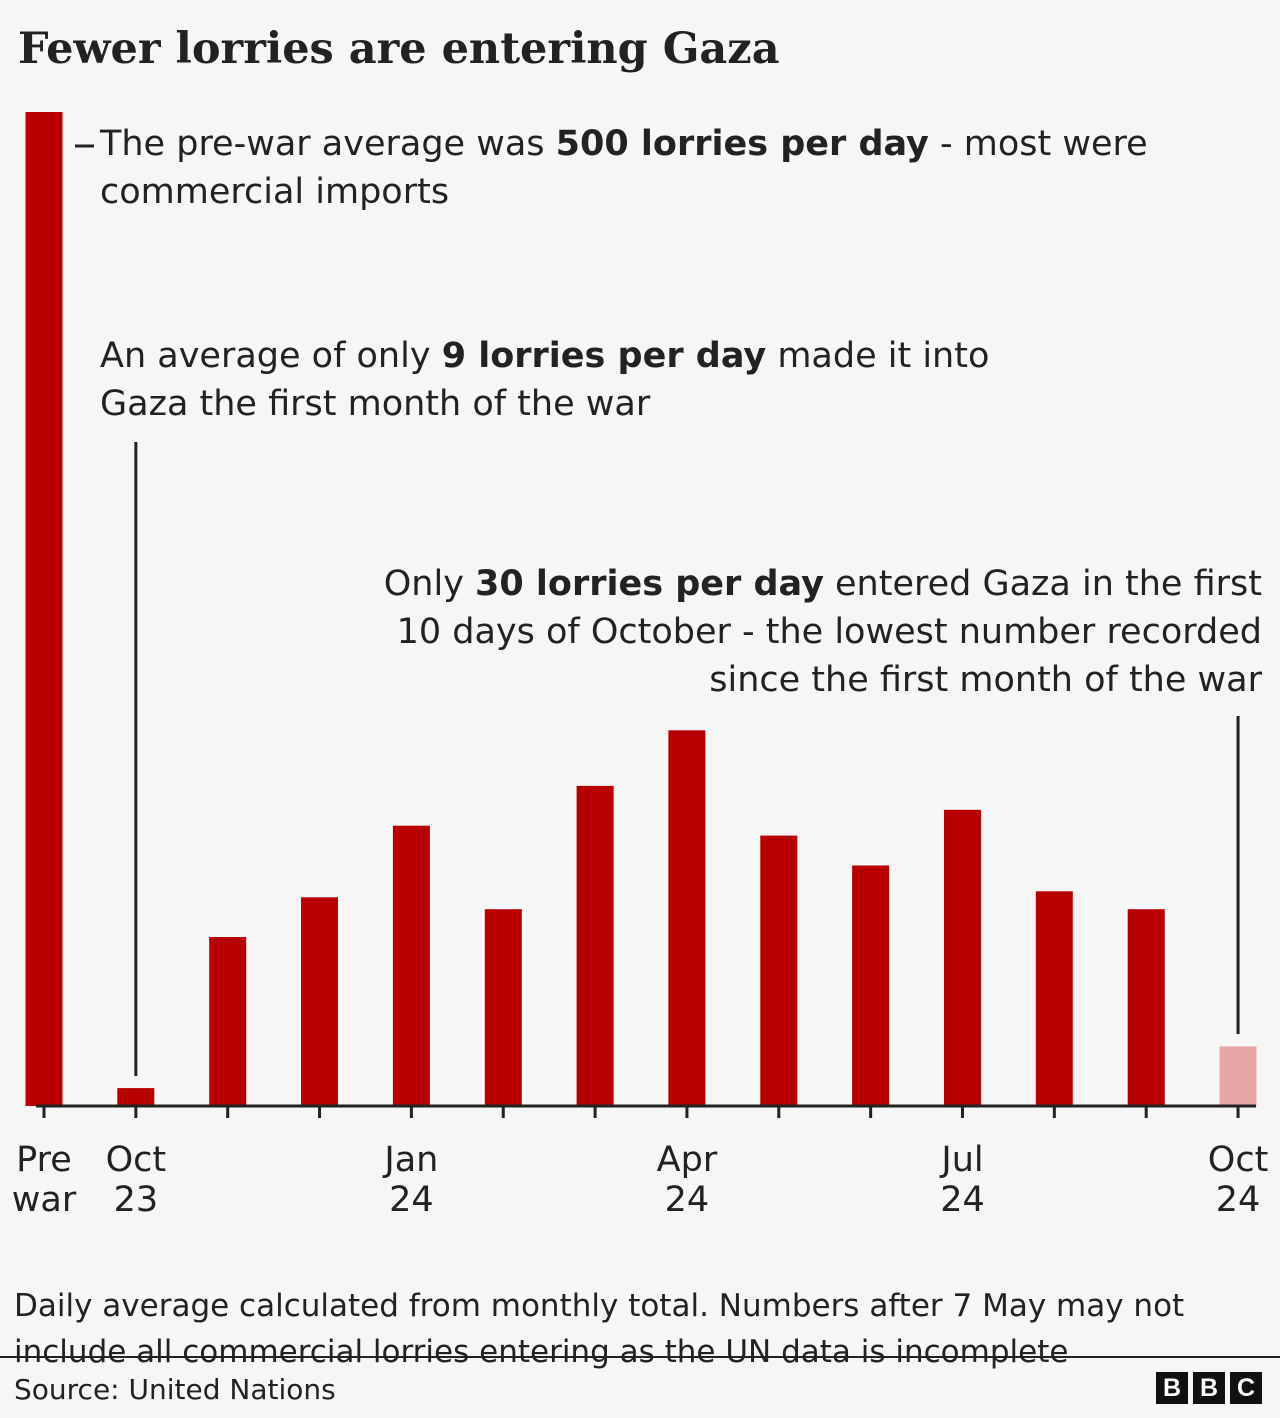  I want to click on annotation-prewar-text-end: - most were commercial imports, so click(624, 168).